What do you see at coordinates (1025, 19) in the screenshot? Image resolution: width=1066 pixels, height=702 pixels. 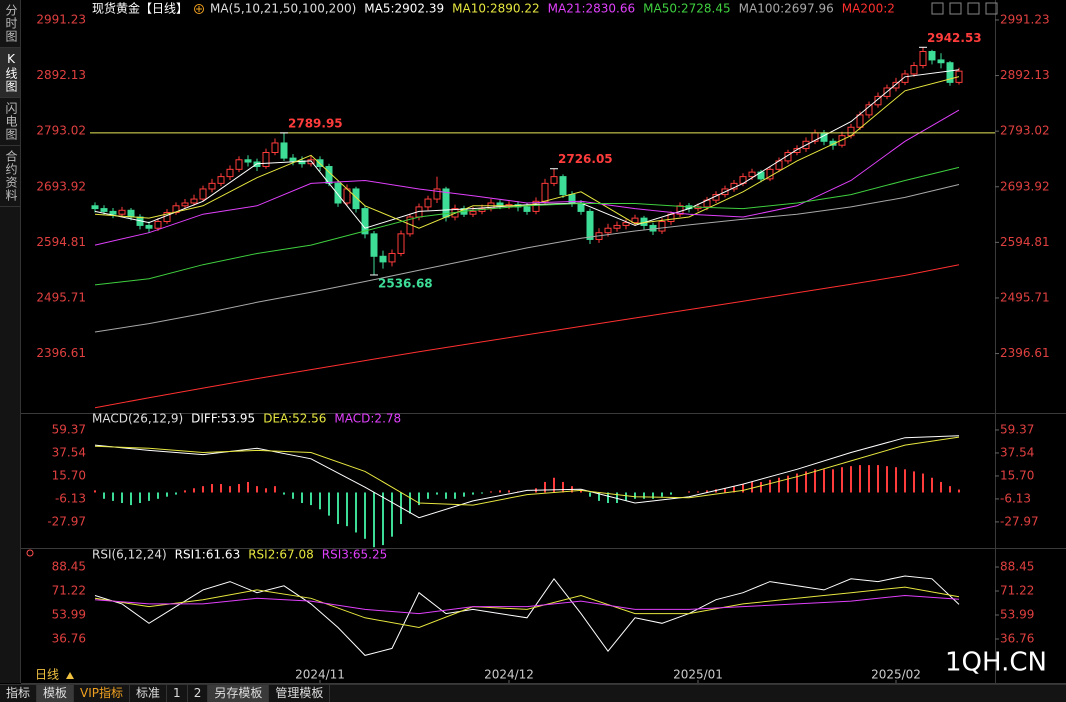 I see `y-tick-label: 2991.23` at bounding box center [1025, 19].